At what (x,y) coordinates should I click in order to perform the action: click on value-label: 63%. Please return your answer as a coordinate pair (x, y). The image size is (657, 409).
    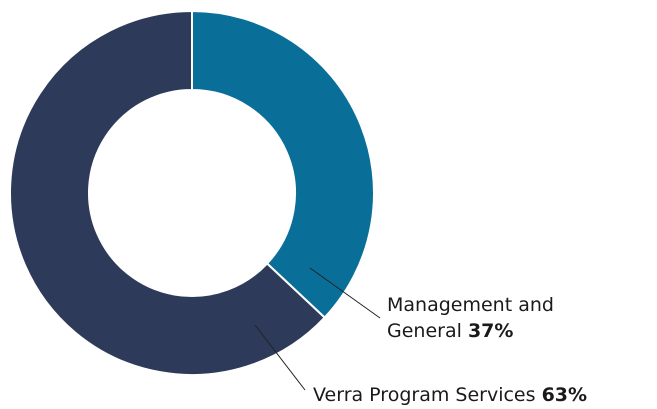
    Looking at the image, I should click on (564, 395).